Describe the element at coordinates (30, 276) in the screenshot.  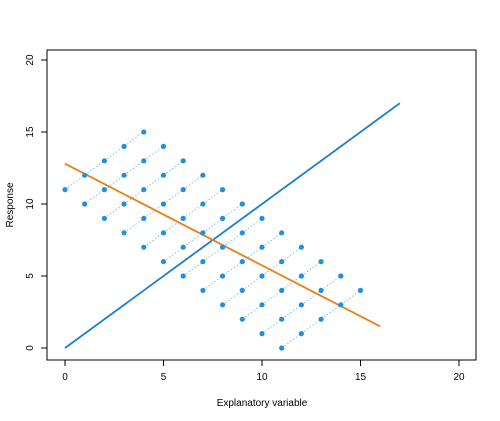
I see `y-tick-label-5: 5` at that location.